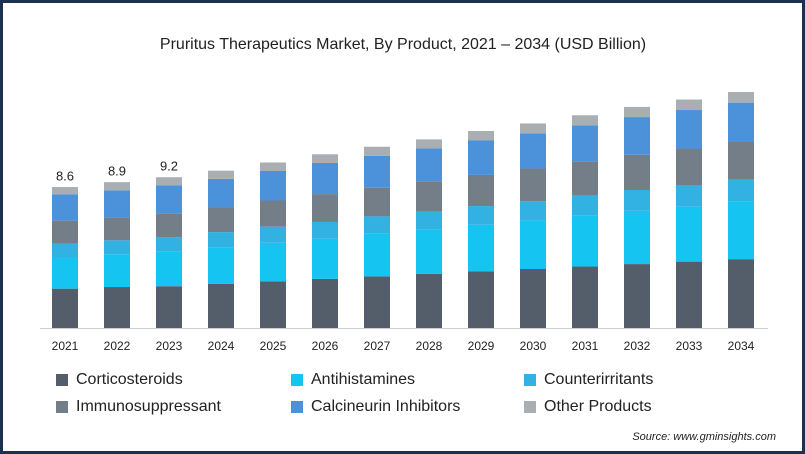  What do you see at coordinates (129, 379) in the screenshot?
I see `legend-label: Corticosteroids` at bounding box center [129, 379].